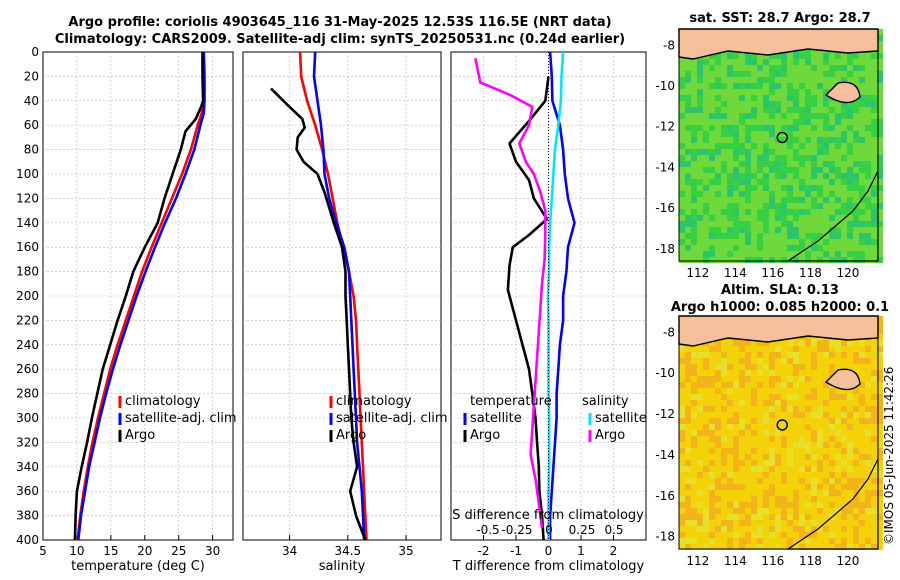 The height and width of the screenshot is (580, 900). What do you see at coordinates (665, 496) in the screenshot?
I see `map-y-tick-label: -16` at bounding box center [665, 496].